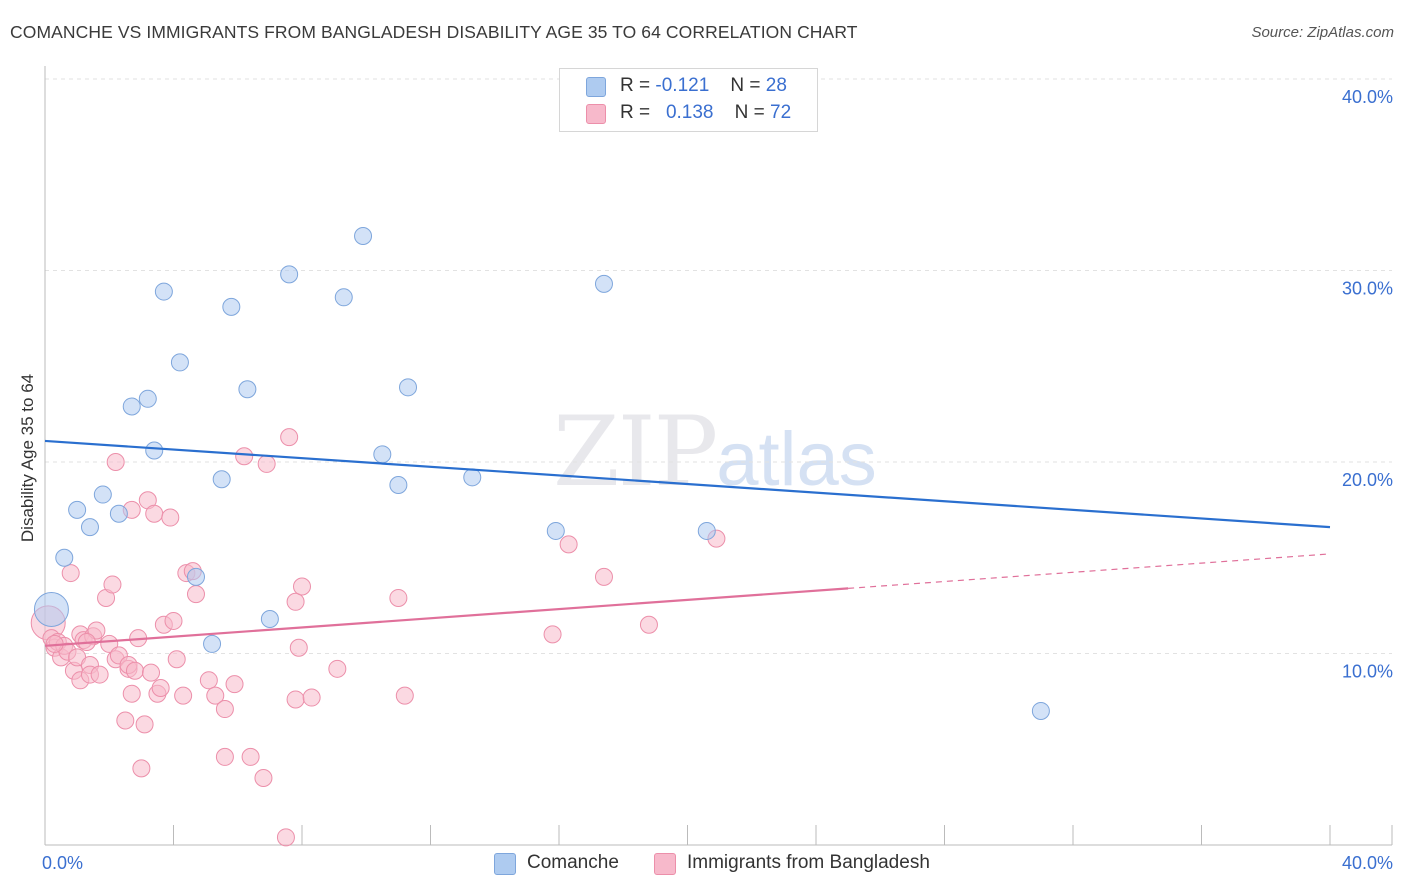 This screenshot has width=1406, height=892. Describe the element at coordinates (505, 864) in the screenshot. I see `bottom-legend-swatch-blue` at that location.